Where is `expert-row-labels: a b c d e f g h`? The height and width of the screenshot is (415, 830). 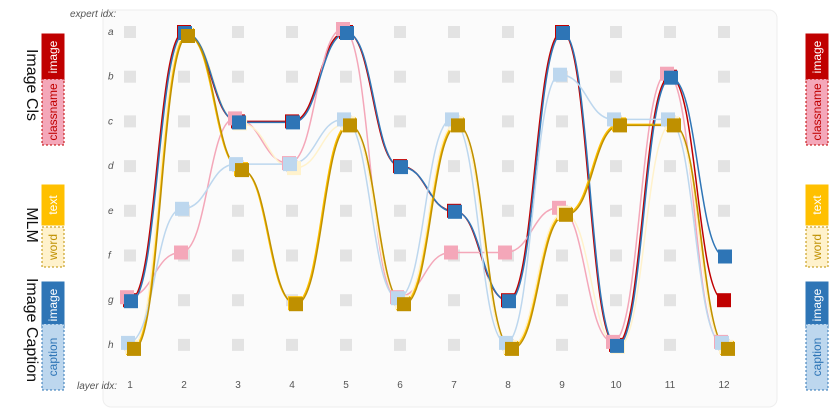 expert-row-labels: a b c d e f g h is located at coordinates (111, 189).